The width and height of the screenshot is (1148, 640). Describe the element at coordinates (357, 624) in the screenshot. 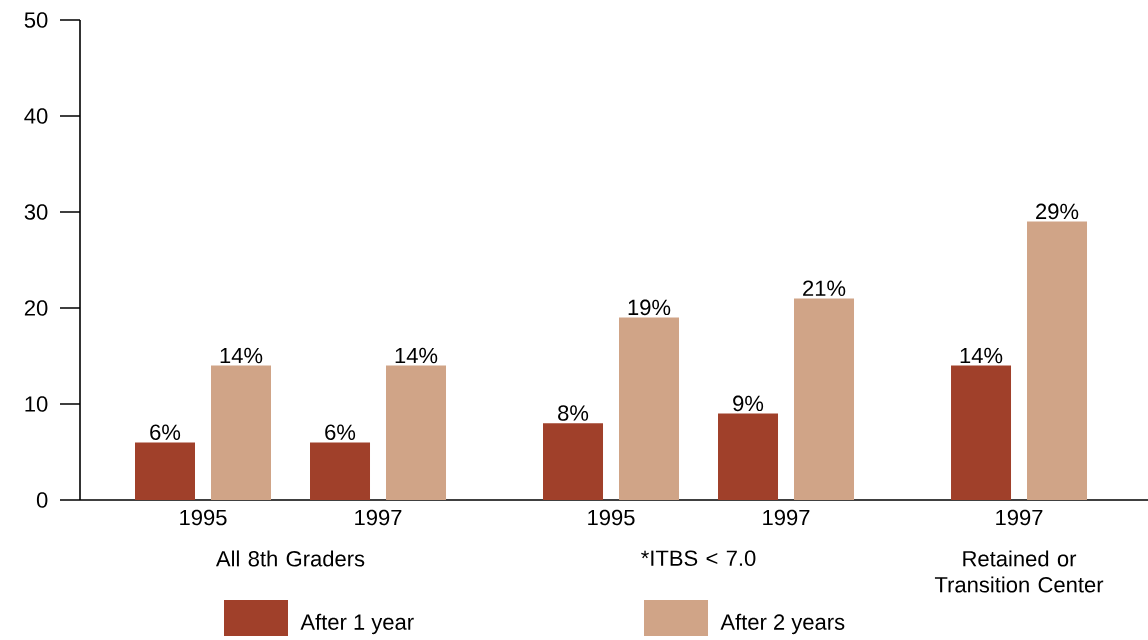

I see `legend-label: After 1 year` at that location.